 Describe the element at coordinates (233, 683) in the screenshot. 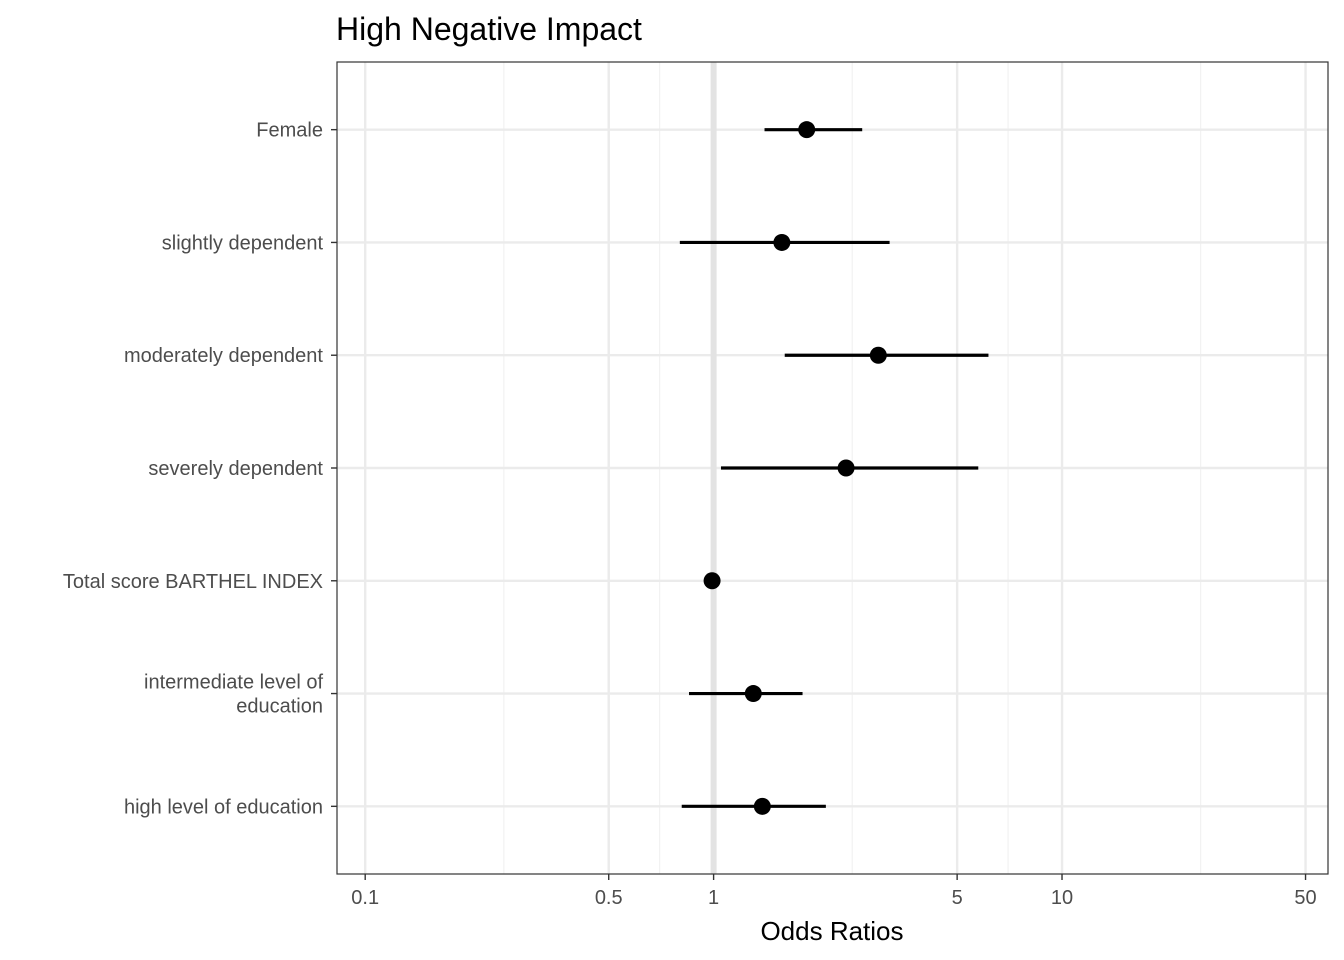

I see `y-tick-label-line: intermediate level of` at that location.